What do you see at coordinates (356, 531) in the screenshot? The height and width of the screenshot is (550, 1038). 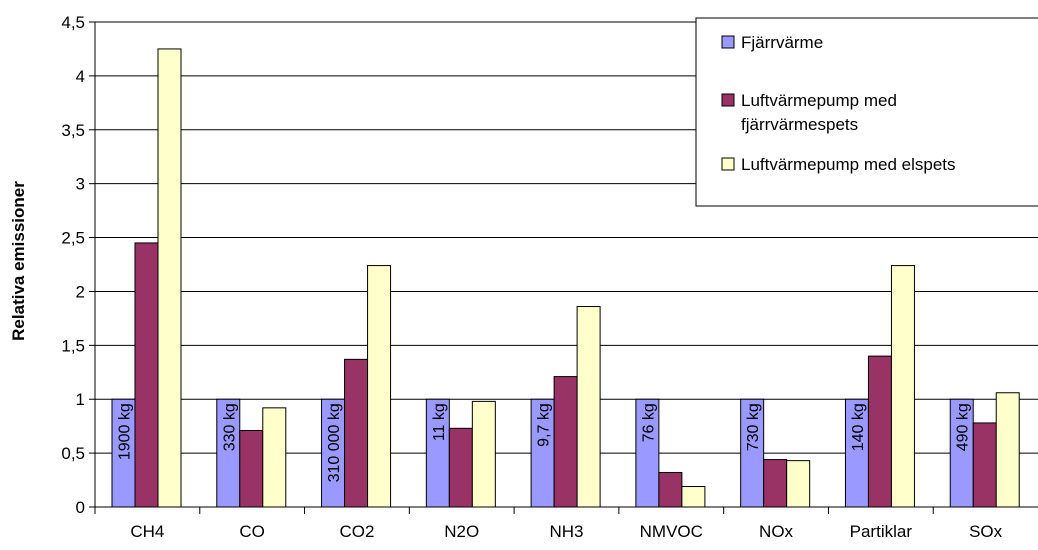 I see `x-tick-label: CO2` at bounding box center [356, 531].